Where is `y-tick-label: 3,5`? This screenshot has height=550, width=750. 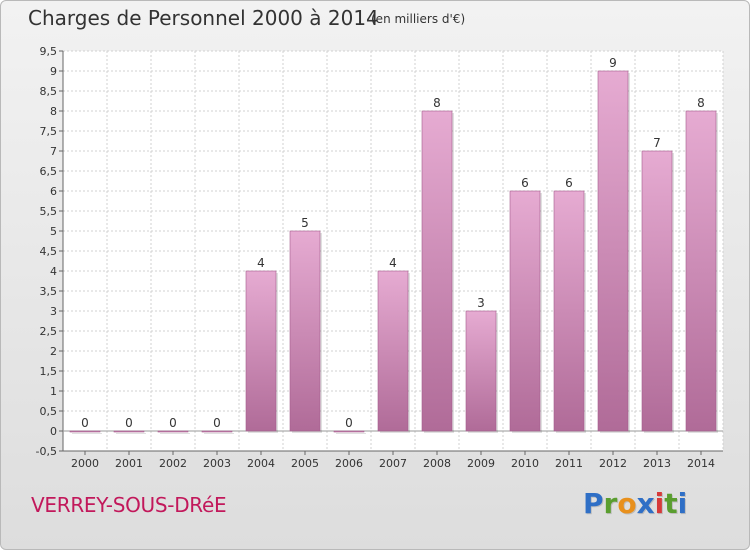 y-tick-label: 3,5 is located at coordinates (49, 291).